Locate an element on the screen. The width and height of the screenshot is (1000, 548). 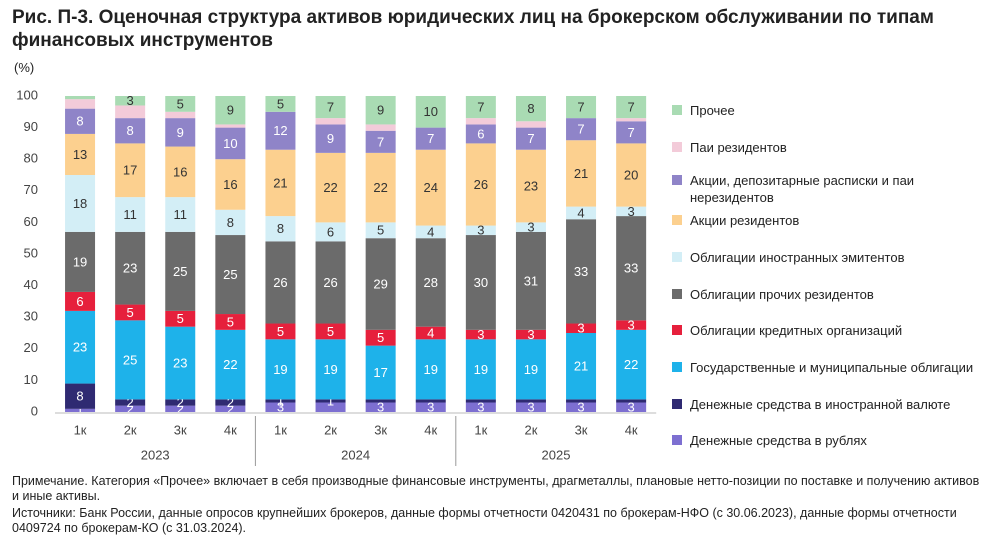
y-tick-label: 10 is located at coordinates (31, 379).